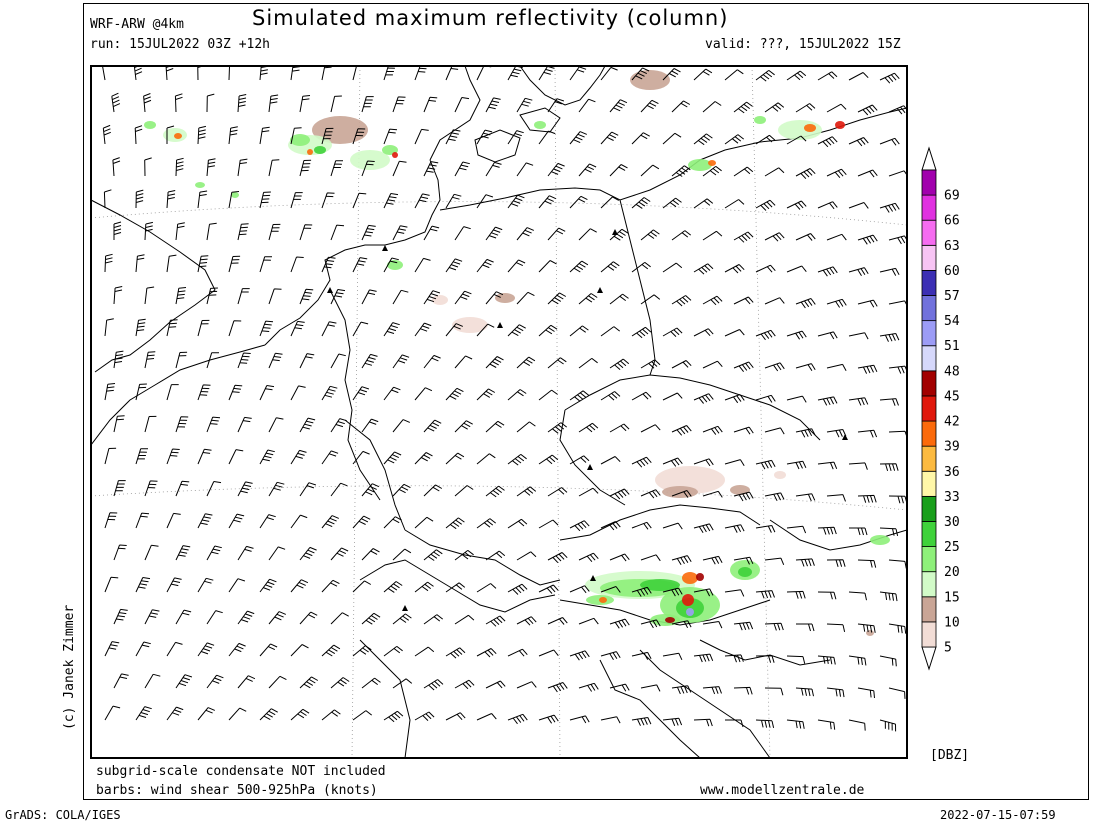 This screenshot has height=825, width=1100. What do you see at coordinates (952, 622) in the screenshot?
I see `colorbar-tick-label: 10` at bounding box center [952, 622].